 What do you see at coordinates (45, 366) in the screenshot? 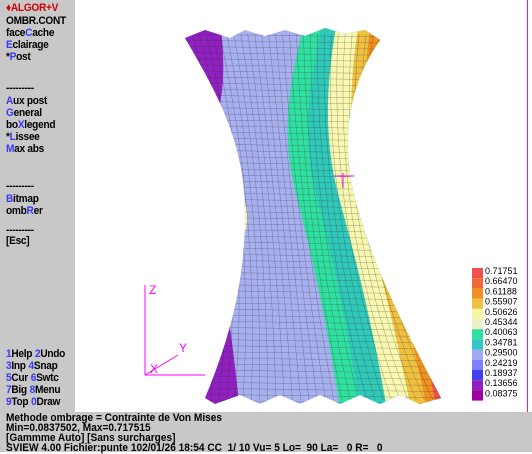
I see `fkey-label: Snap` at bounding box center [45, 366].